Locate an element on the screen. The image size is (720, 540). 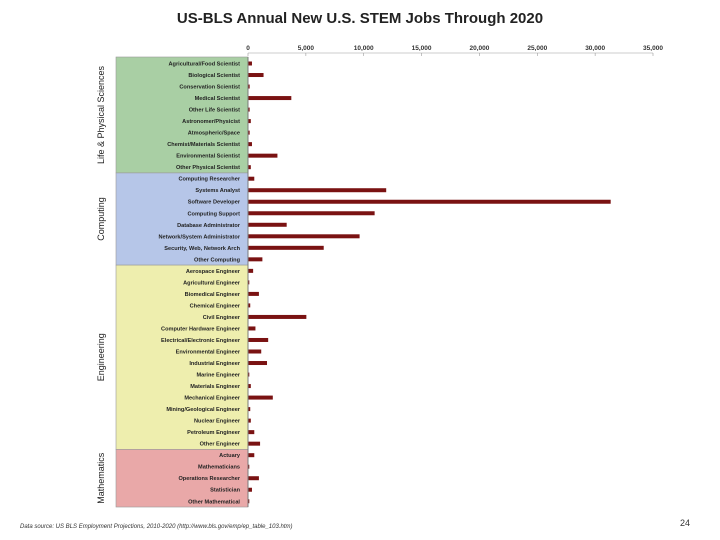
category-label: Computing Support is located at coordinates (213, 214).